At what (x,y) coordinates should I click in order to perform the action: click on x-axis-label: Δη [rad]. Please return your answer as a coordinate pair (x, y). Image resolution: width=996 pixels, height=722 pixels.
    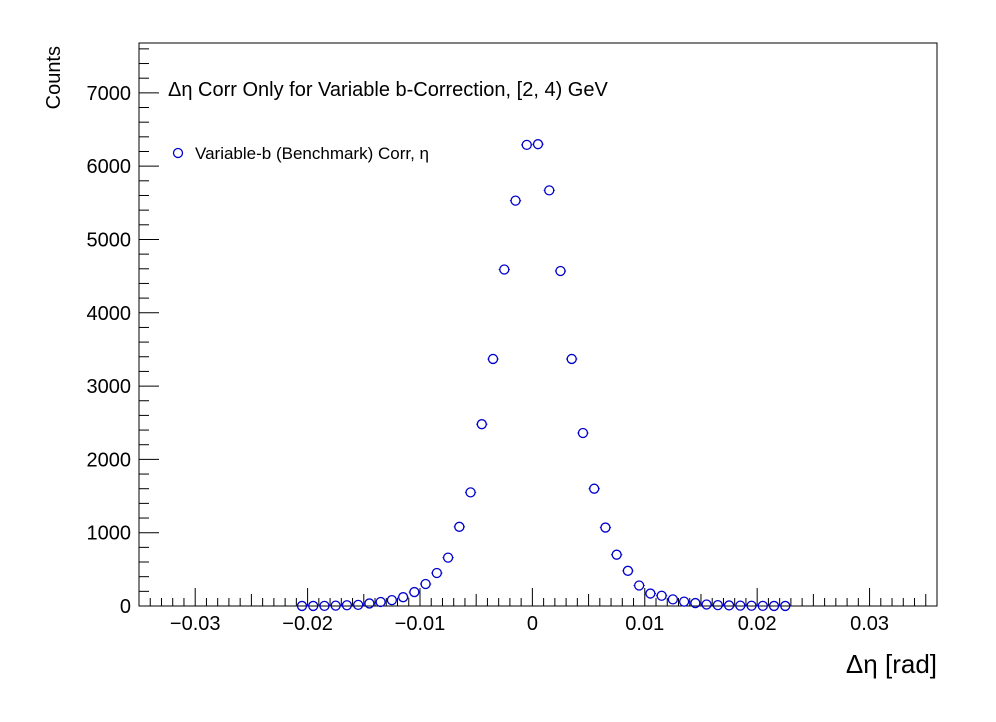
    Looking at the image, I should click on (891, 664).